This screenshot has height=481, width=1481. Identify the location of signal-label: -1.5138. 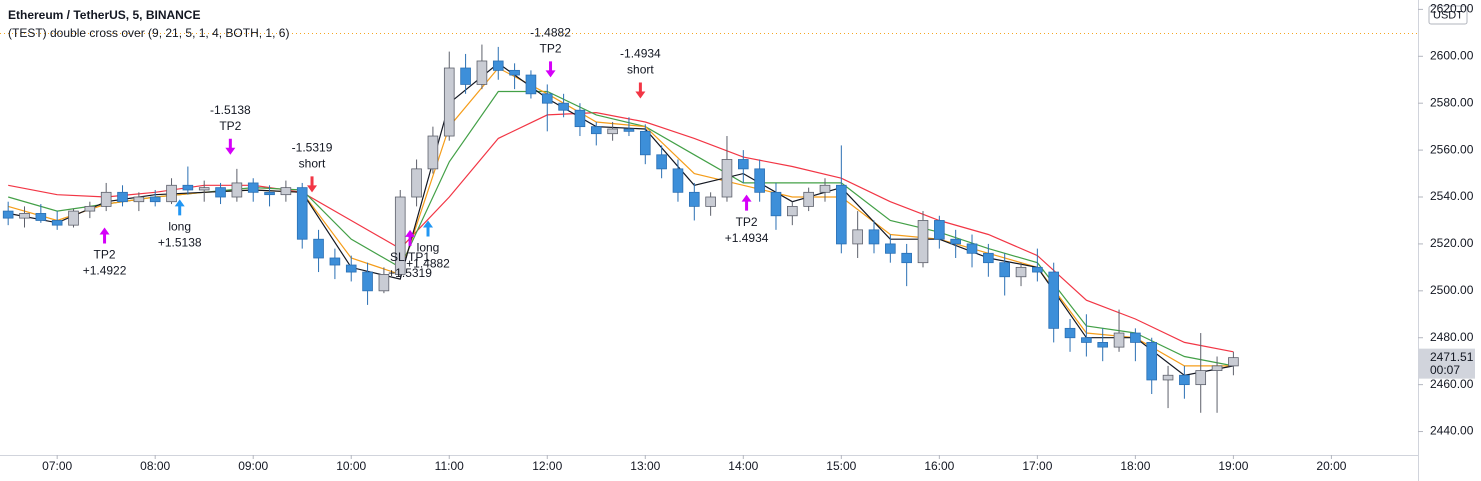
(230, 110).